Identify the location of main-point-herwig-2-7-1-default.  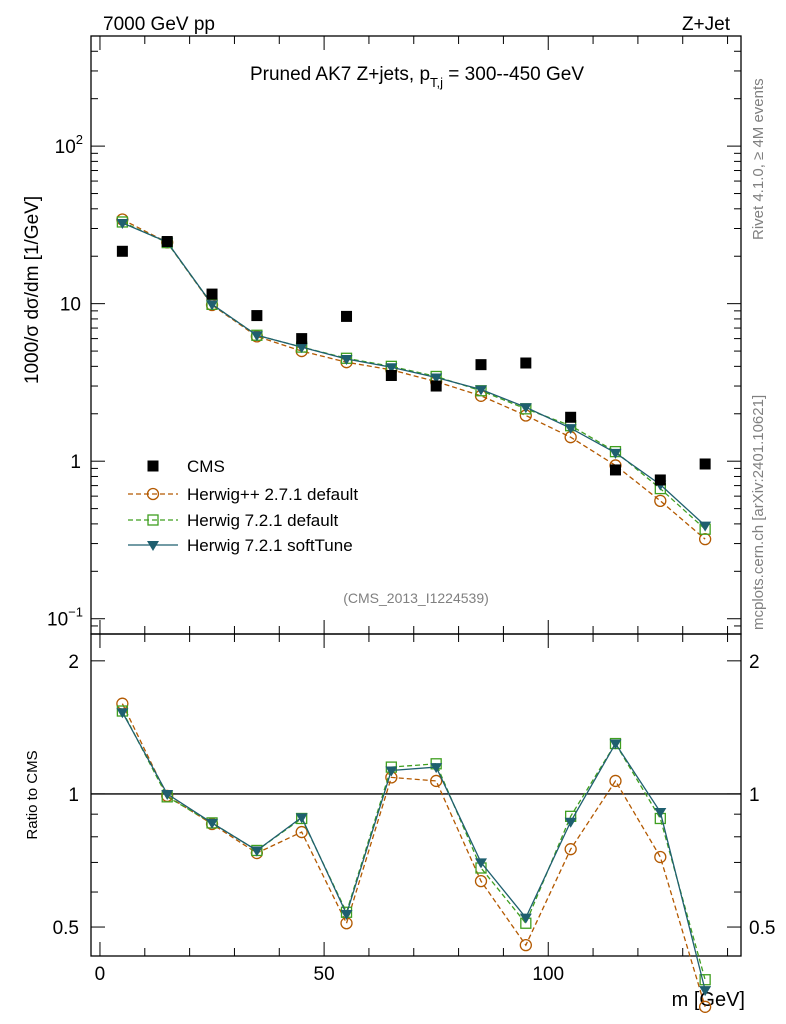
(660, 501).